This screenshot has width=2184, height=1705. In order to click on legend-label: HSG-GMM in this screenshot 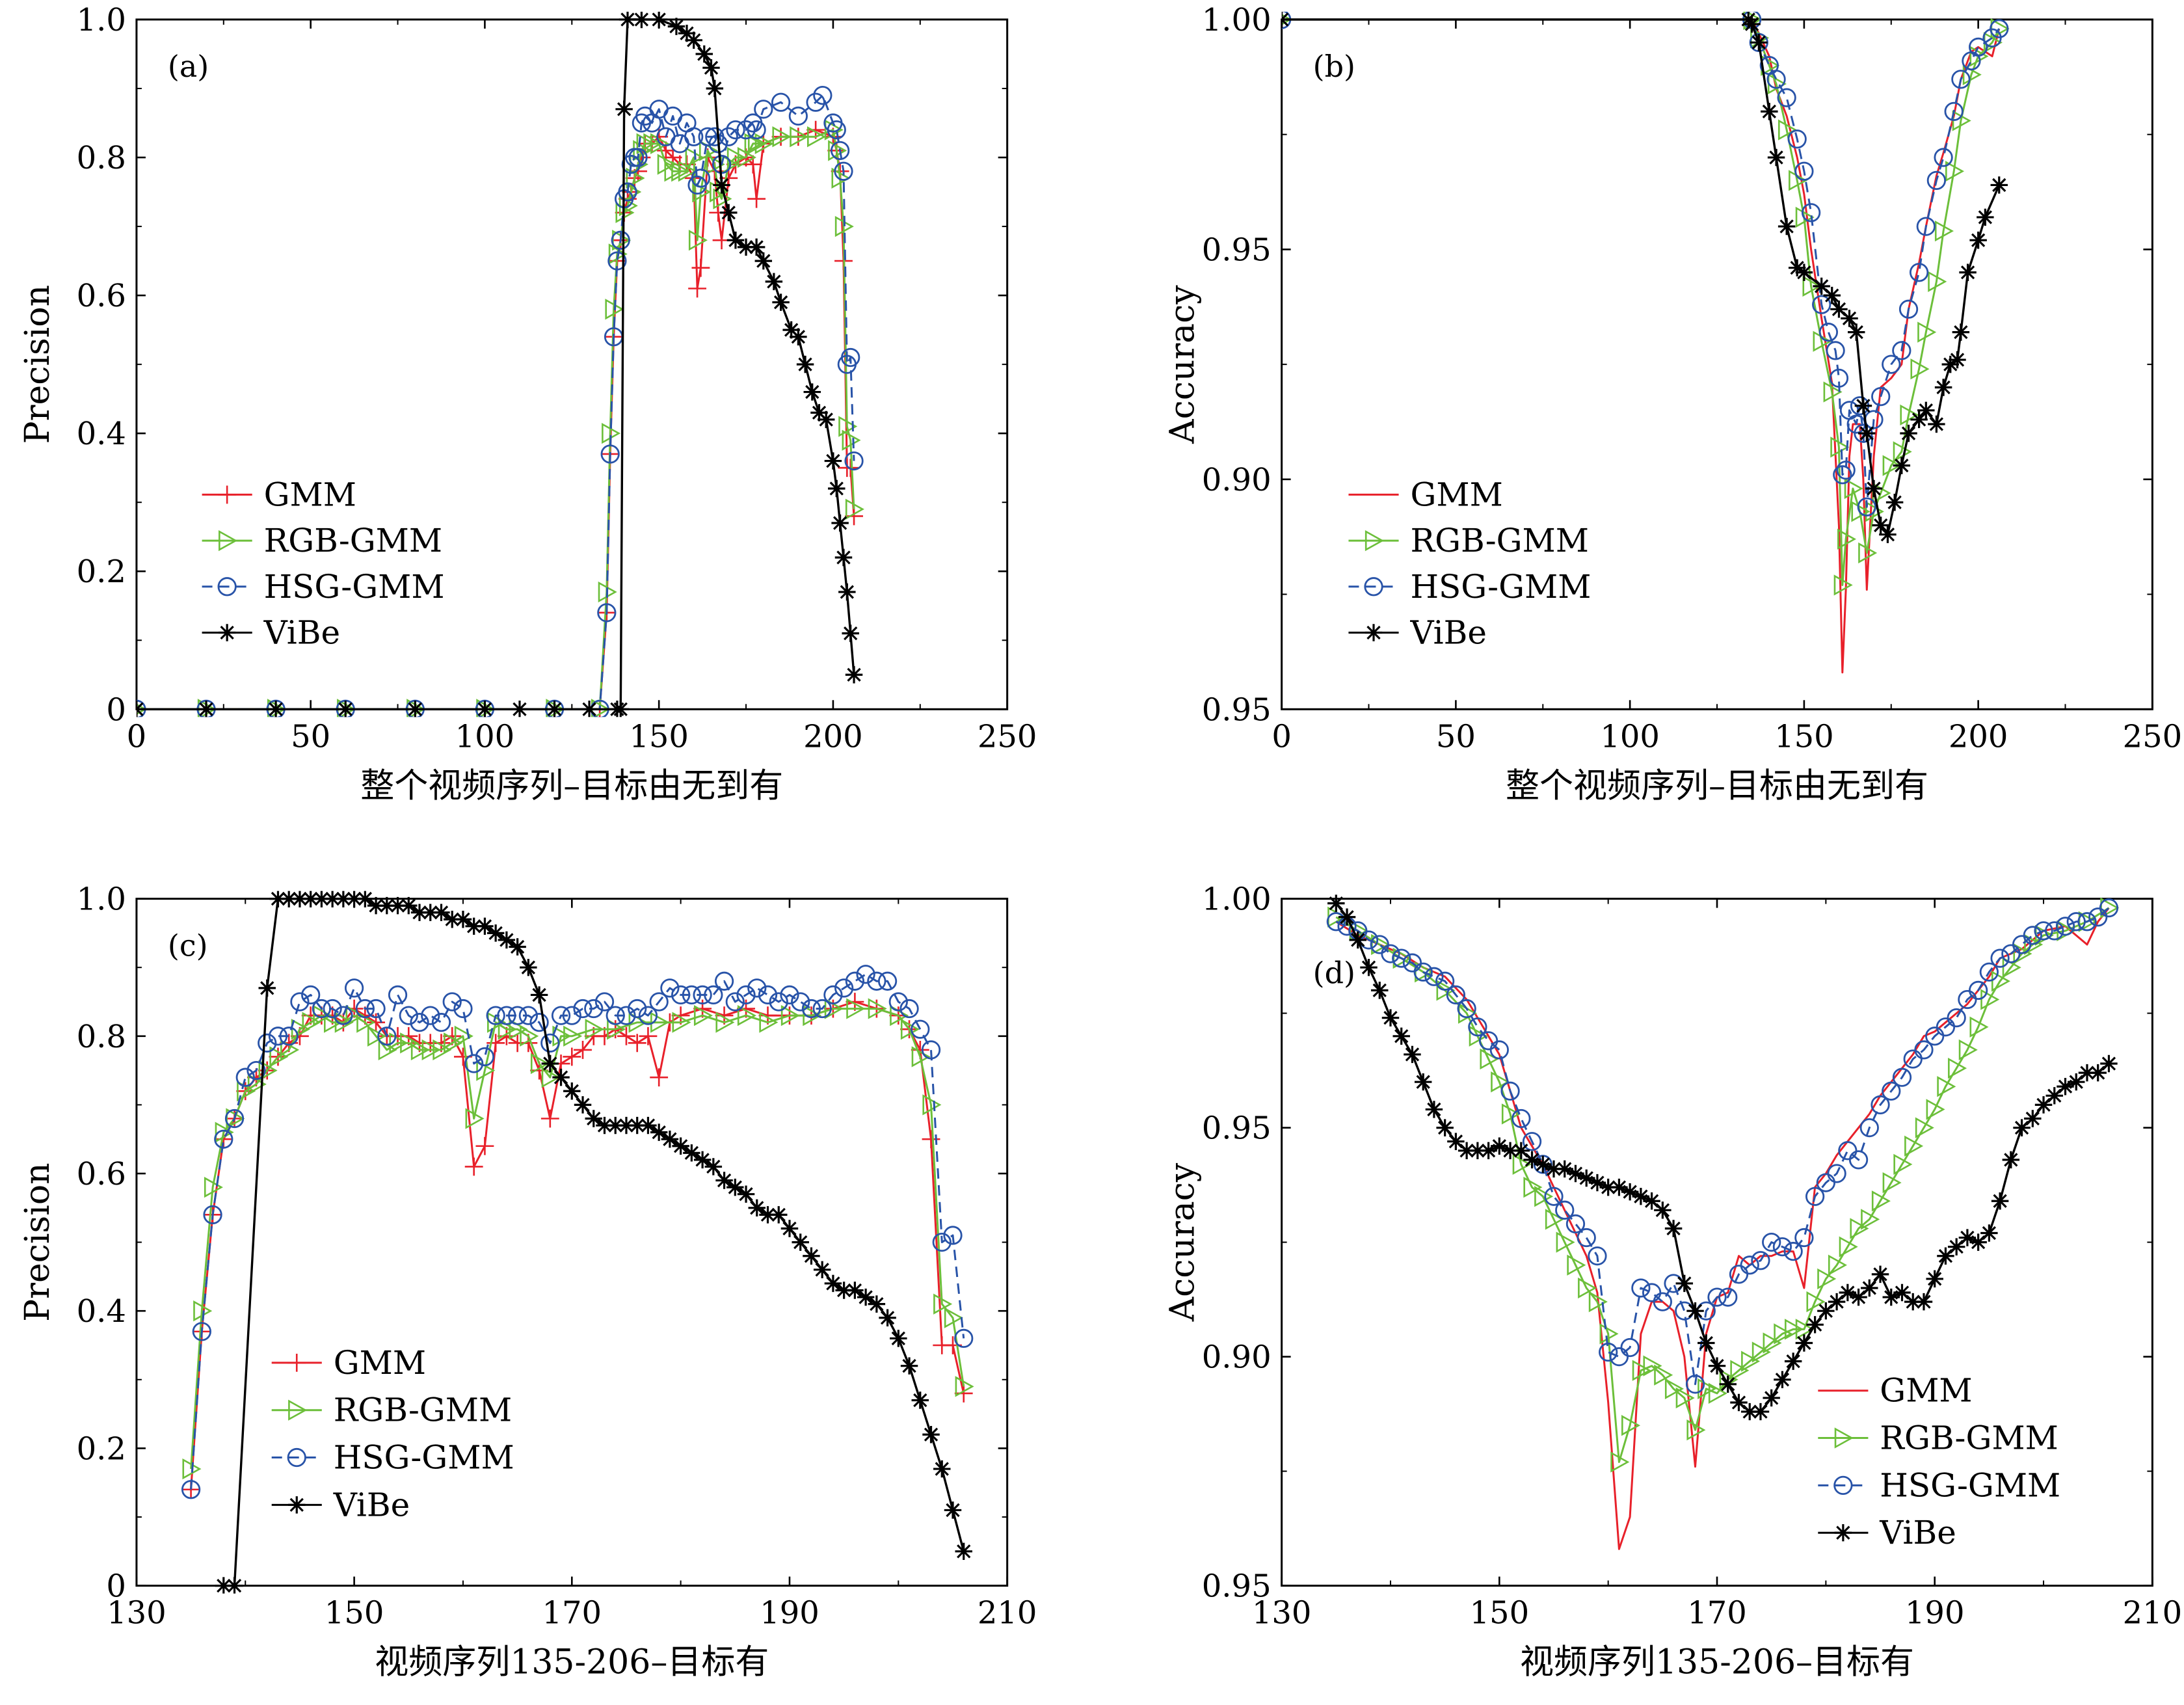, I will do `click(424, 1458)`.